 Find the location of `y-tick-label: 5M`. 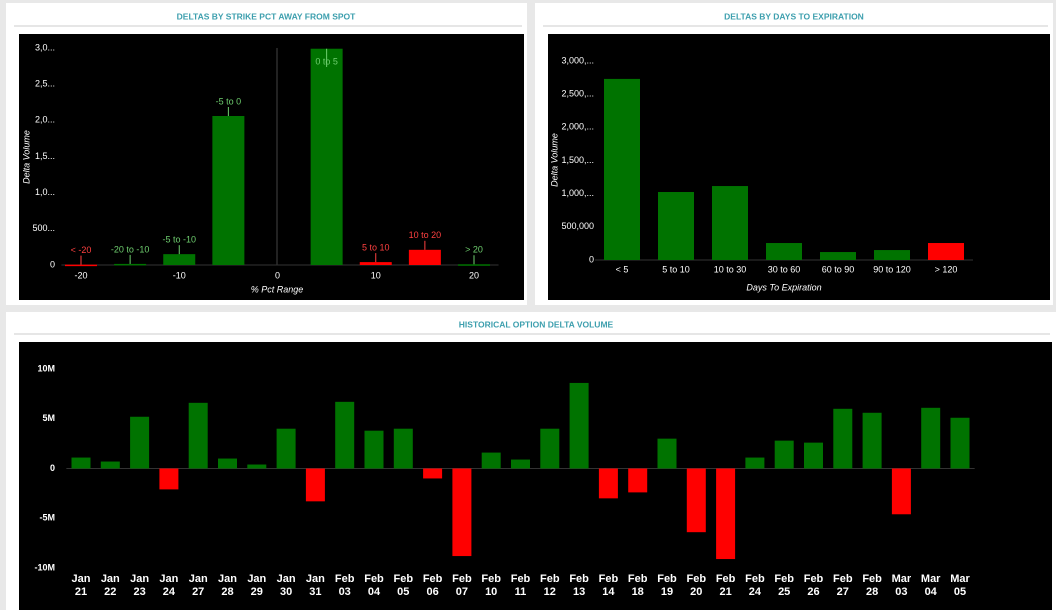

y-tick-label: 5M is located at coordinates (48, 418).